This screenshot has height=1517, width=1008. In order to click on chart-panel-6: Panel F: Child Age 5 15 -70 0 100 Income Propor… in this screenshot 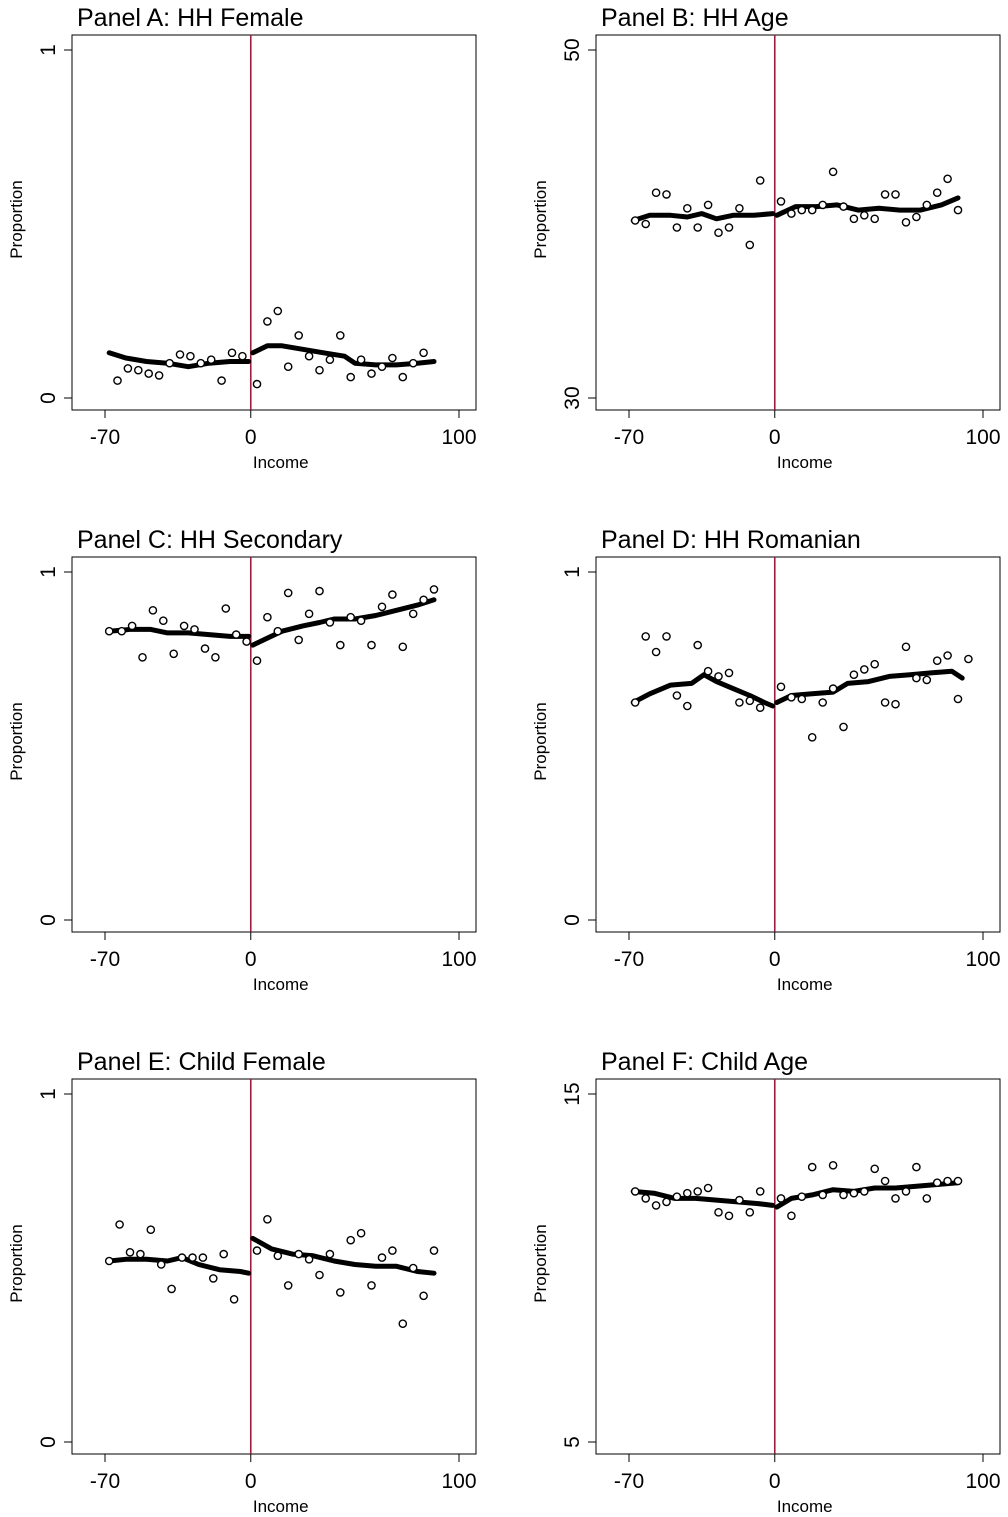, I will do `click(766, 1282)`.